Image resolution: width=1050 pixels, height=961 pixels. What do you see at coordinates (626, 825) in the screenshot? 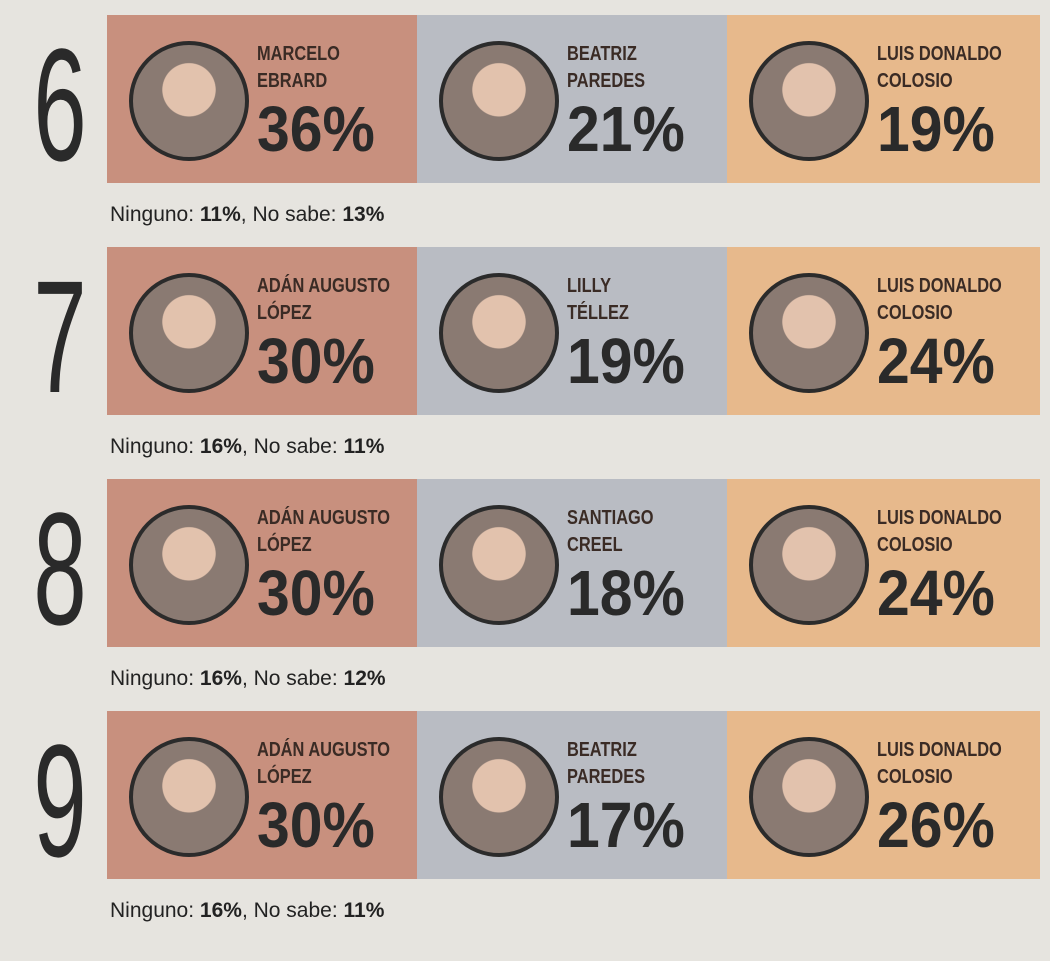
I see `candidate-percent: 17%` at bounding box center [626, 825].